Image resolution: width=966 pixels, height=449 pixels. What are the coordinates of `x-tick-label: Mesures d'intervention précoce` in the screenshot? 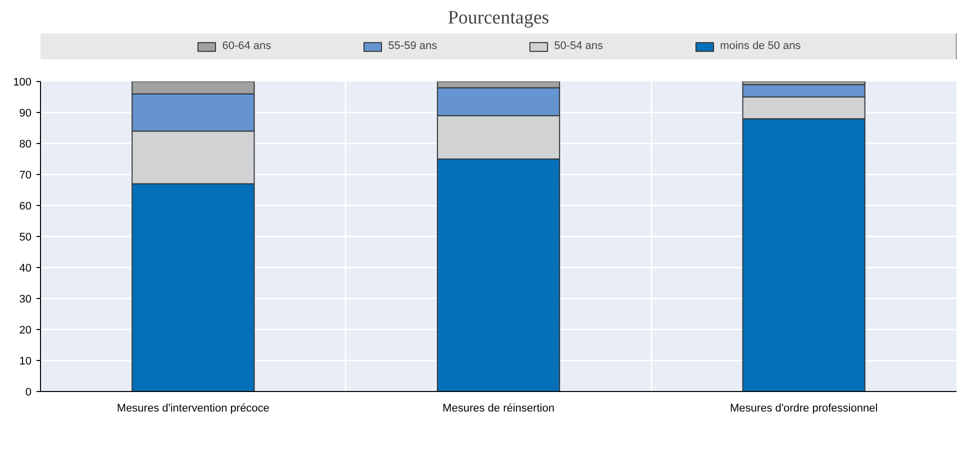 It's located at (193, 408).